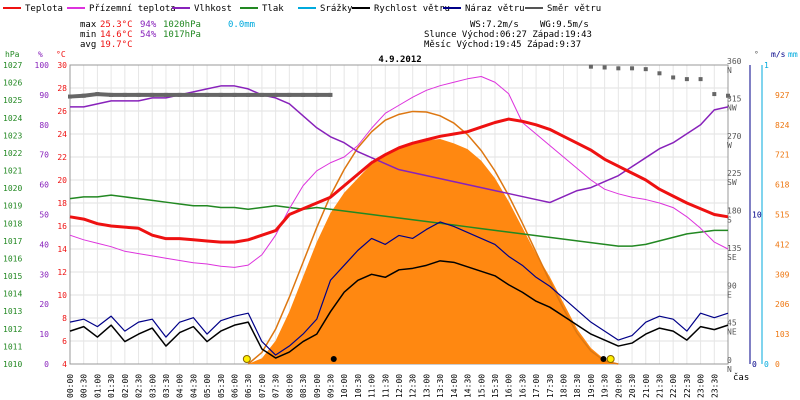  Describe the element at coordinates (12, 153) in the screenshot. I see `tick-pressure: 1022` at that location.